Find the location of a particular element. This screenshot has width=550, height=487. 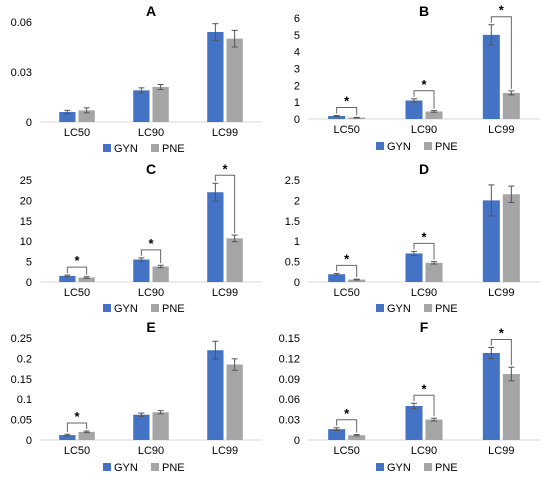

y-tick-label: 1.5 is located at coordinates (292, 222).